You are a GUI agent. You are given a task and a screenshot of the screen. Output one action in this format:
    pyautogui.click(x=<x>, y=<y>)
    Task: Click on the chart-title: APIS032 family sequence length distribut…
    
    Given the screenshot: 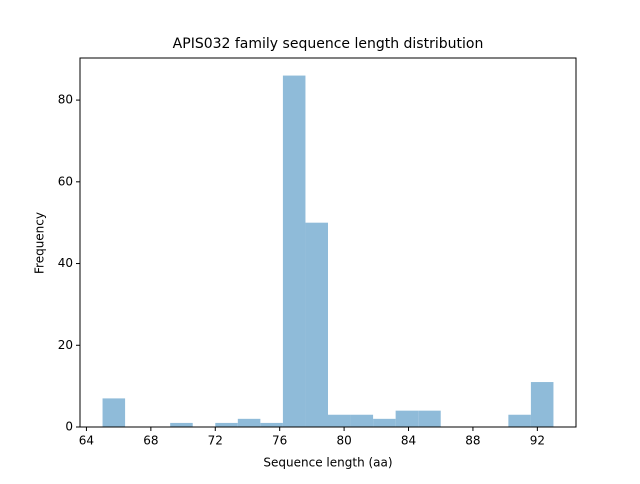 What is the action you would take?
    pyautogui.click(x=328, y=44)
    